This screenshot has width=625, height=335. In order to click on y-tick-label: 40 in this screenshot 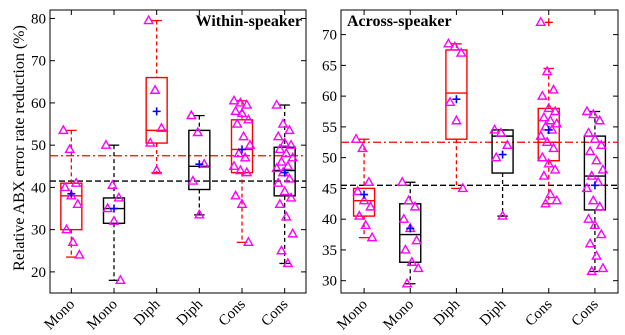, I will do `click(38, 188)`.